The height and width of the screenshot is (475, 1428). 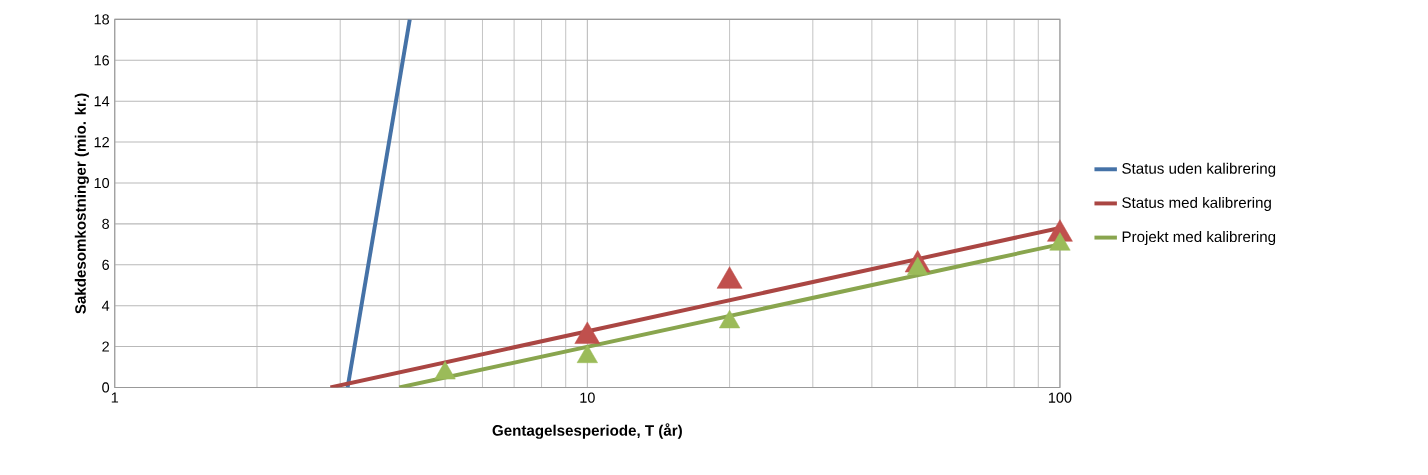 What do you see at coordinates (105, 305) in the screenshot?
I see `y-tick-label: 4` at bounding box center [105, 305].